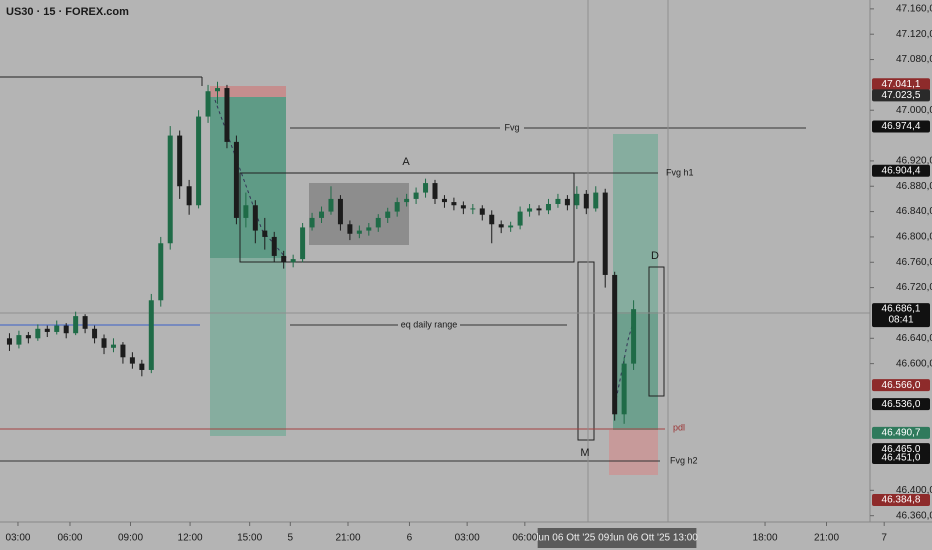  Describe the element at coordinates (914, 363) in the screenshot. I see `y-tick-label: 46.600,0` at that location.